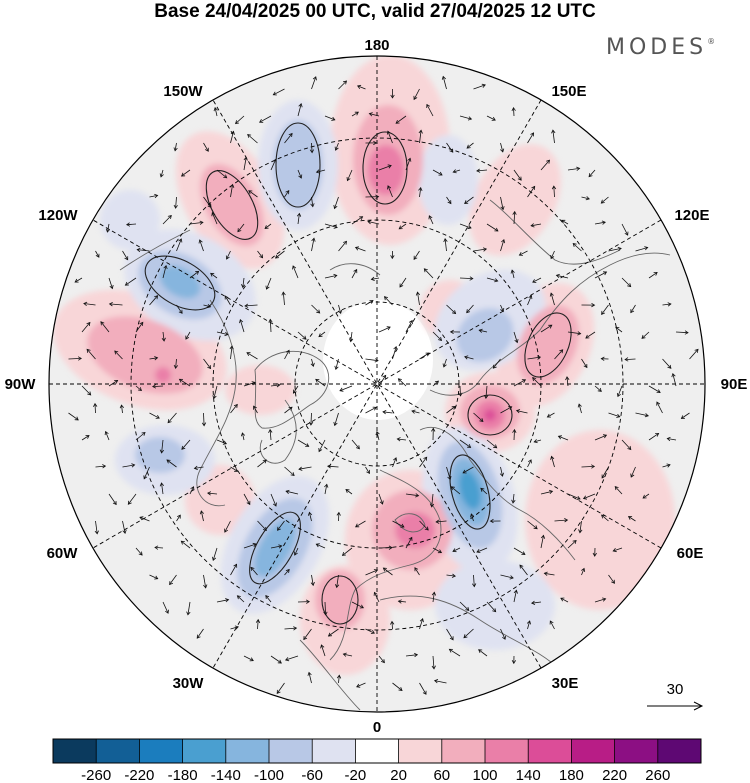 This screenshot has width=750, height=783. I want to click on colorbar-swatch, so click(507, 751).